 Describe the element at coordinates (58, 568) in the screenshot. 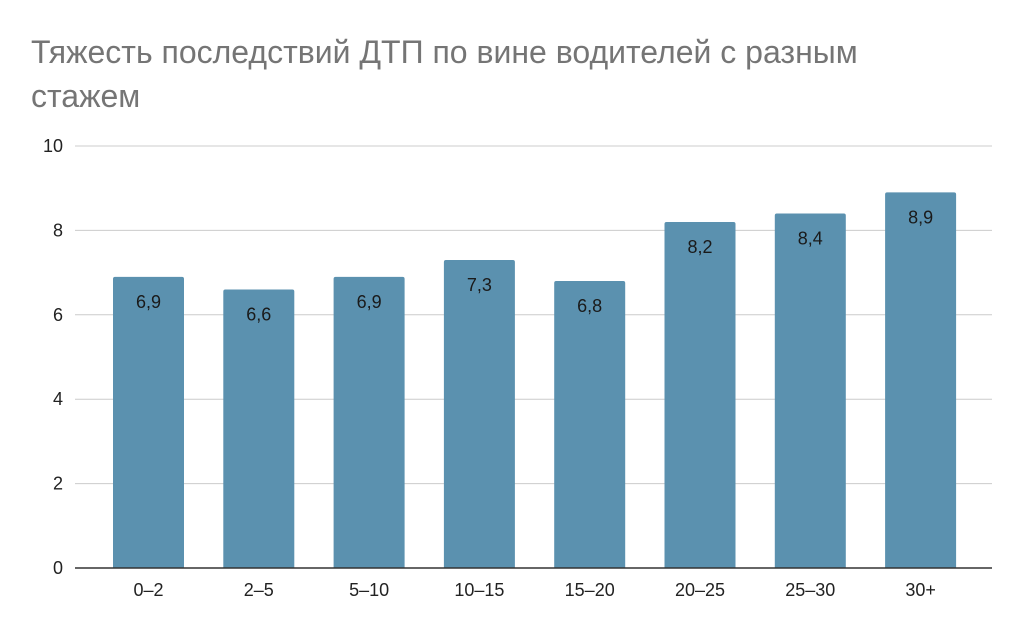

I see `y-tick-label: 0` at that location.